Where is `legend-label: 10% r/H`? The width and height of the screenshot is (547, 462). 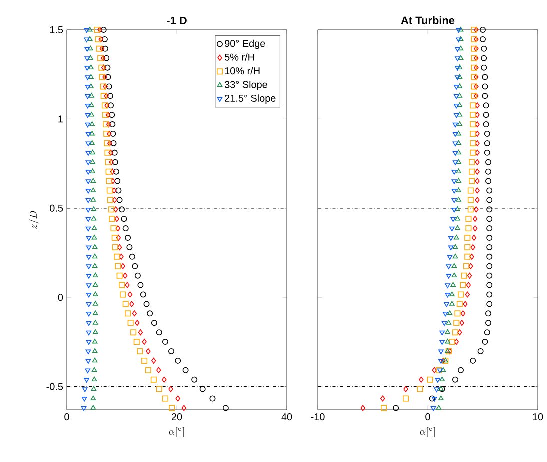
legend-label: 10% r/H is located at coordinates (242, 71).